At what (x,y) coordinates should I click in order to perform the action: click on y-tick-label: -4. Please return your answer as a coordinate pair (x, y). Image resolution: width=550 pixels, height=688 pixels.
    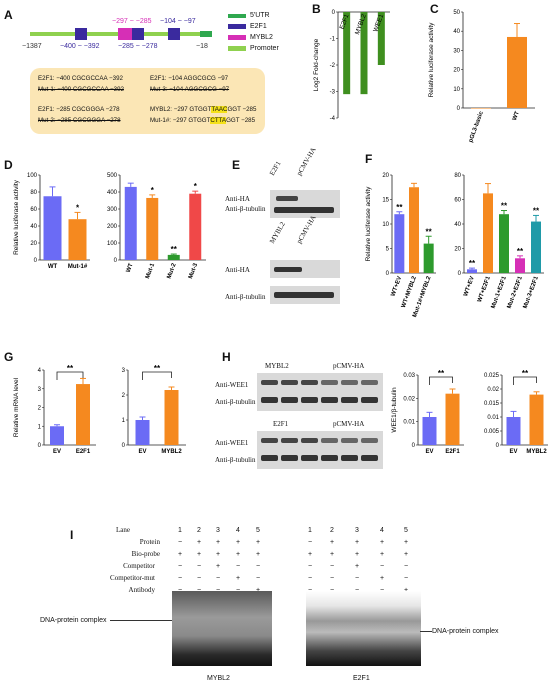
    Looking at the image, I should click on (333, 119).